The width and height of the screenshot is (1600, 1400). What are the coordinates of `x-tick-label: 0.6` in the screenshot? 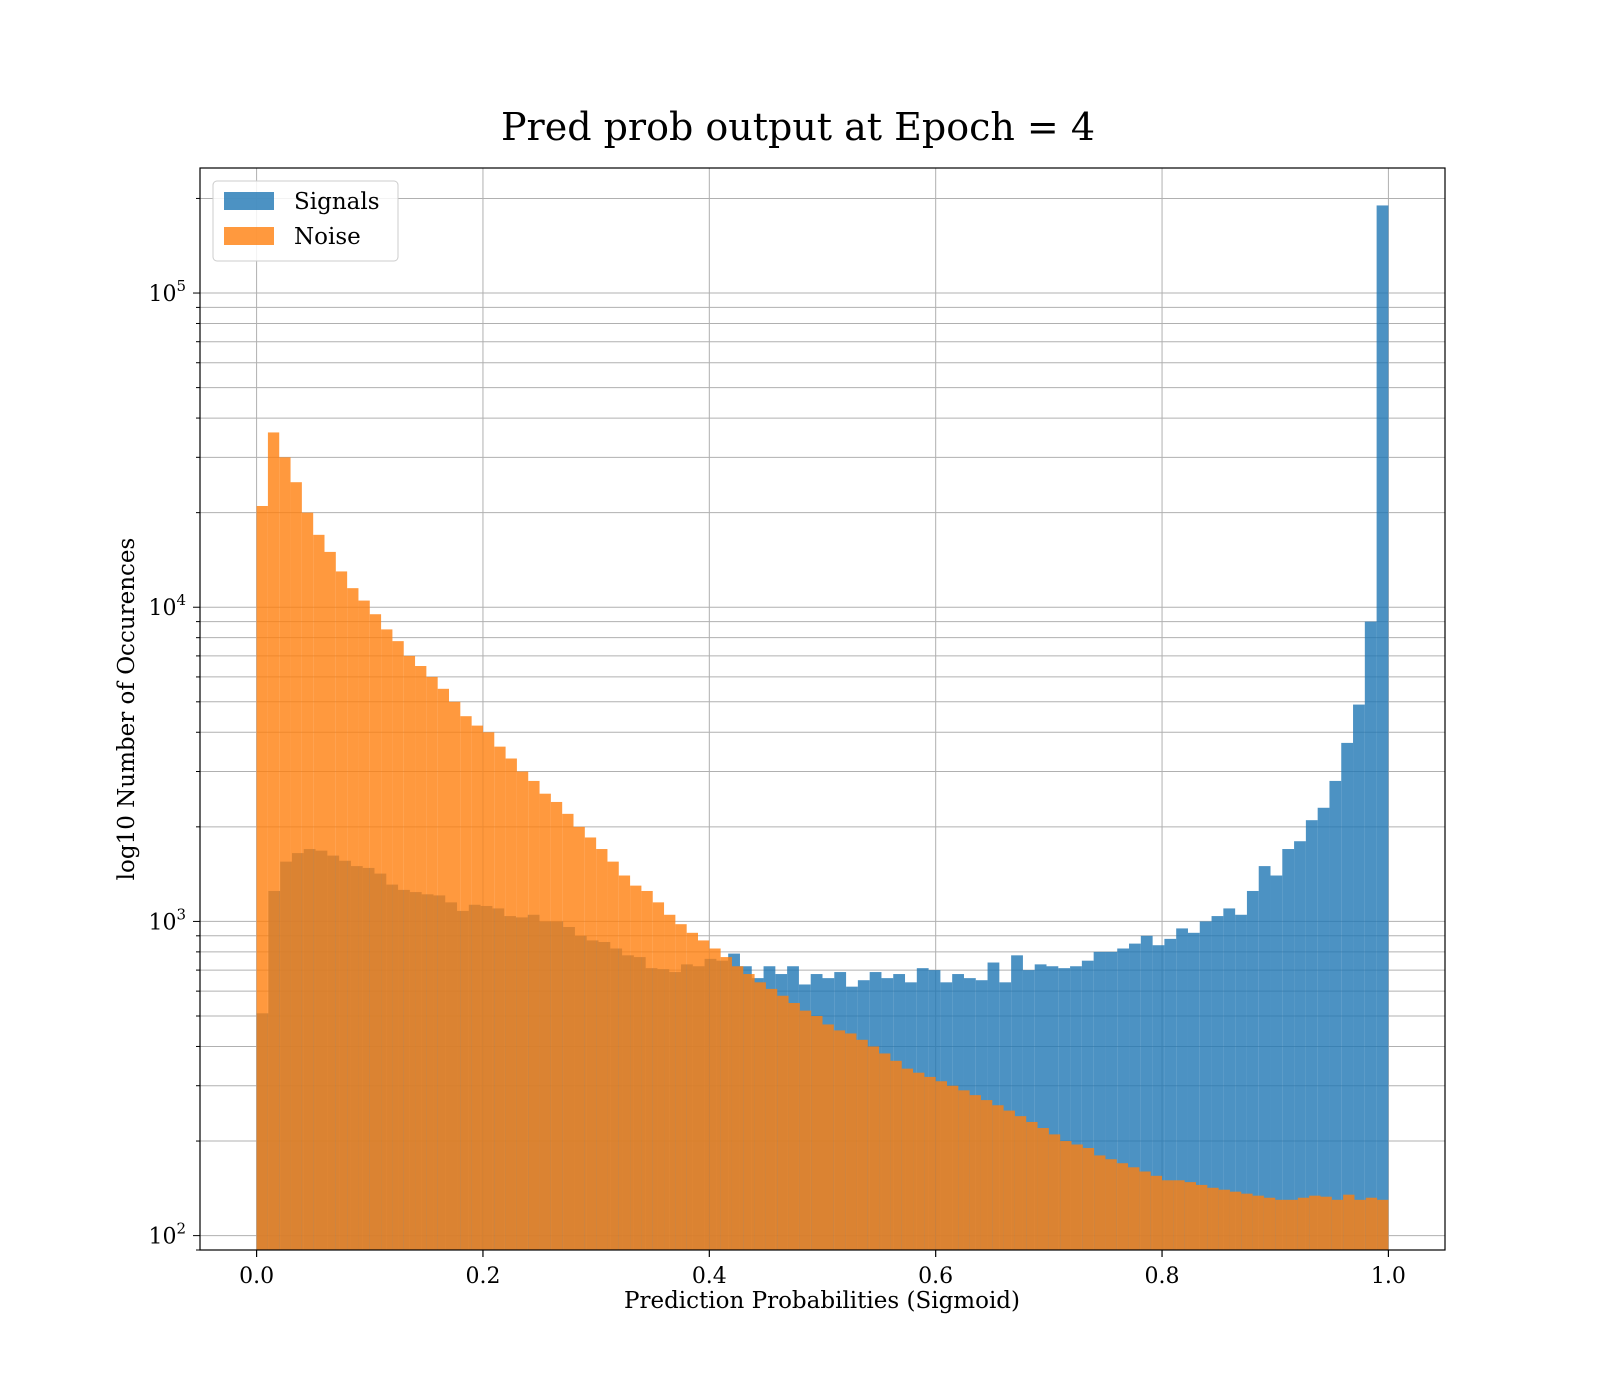 It's located at (935, 1276).